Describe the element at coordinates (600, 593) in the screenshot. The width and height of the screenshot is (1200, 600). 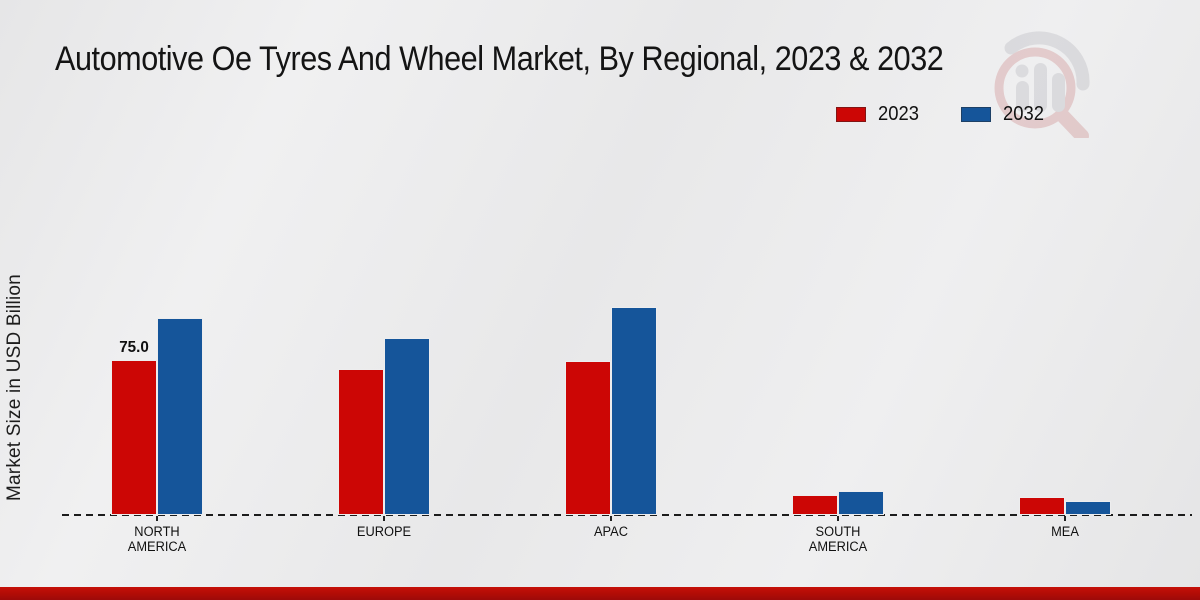
I see `footer-accent-bar` at that location.